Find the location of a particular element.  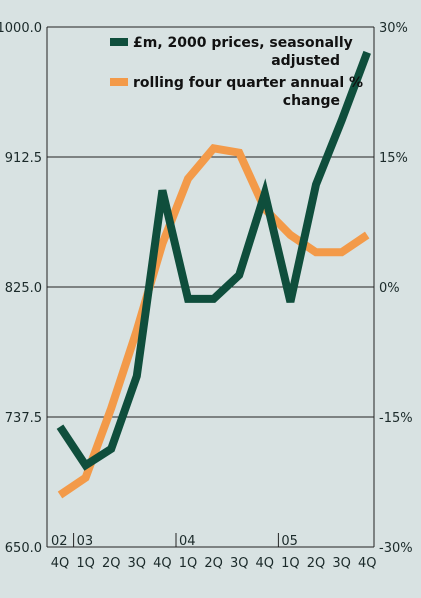

year-label: 03 is located at coordinates (85, 541).